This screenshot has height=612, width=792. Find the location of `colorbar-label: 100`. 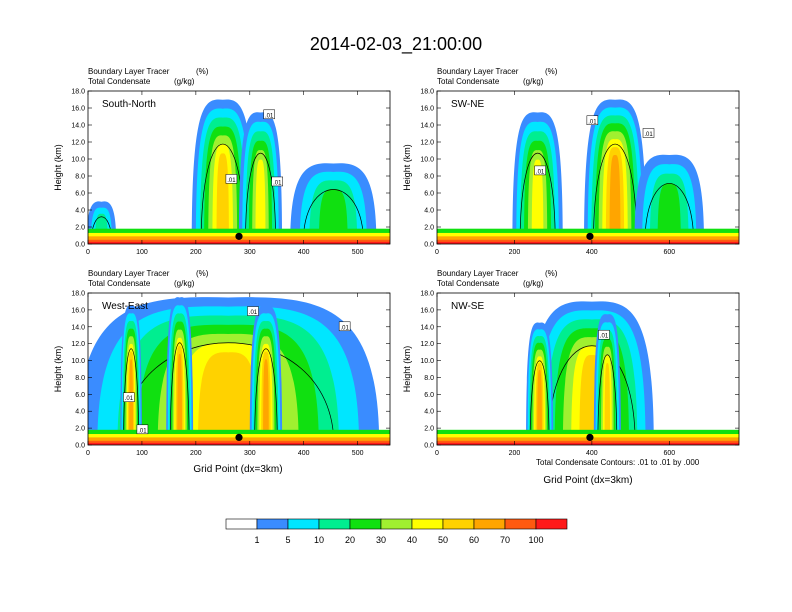

colorbar-label: 100 is located at coordinates (535, 540).